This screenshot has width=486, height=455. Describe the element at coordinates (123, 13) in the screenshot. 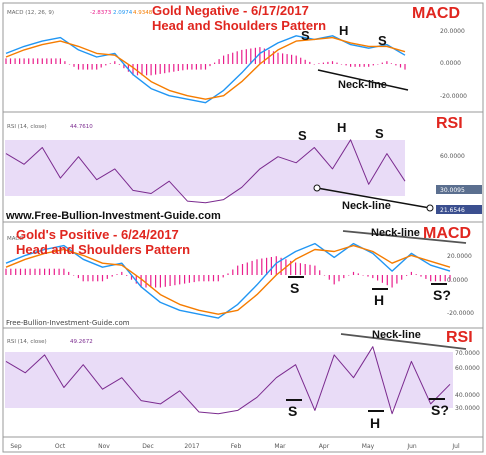

I see `top-macd-value-2: 2.0974` at that location.